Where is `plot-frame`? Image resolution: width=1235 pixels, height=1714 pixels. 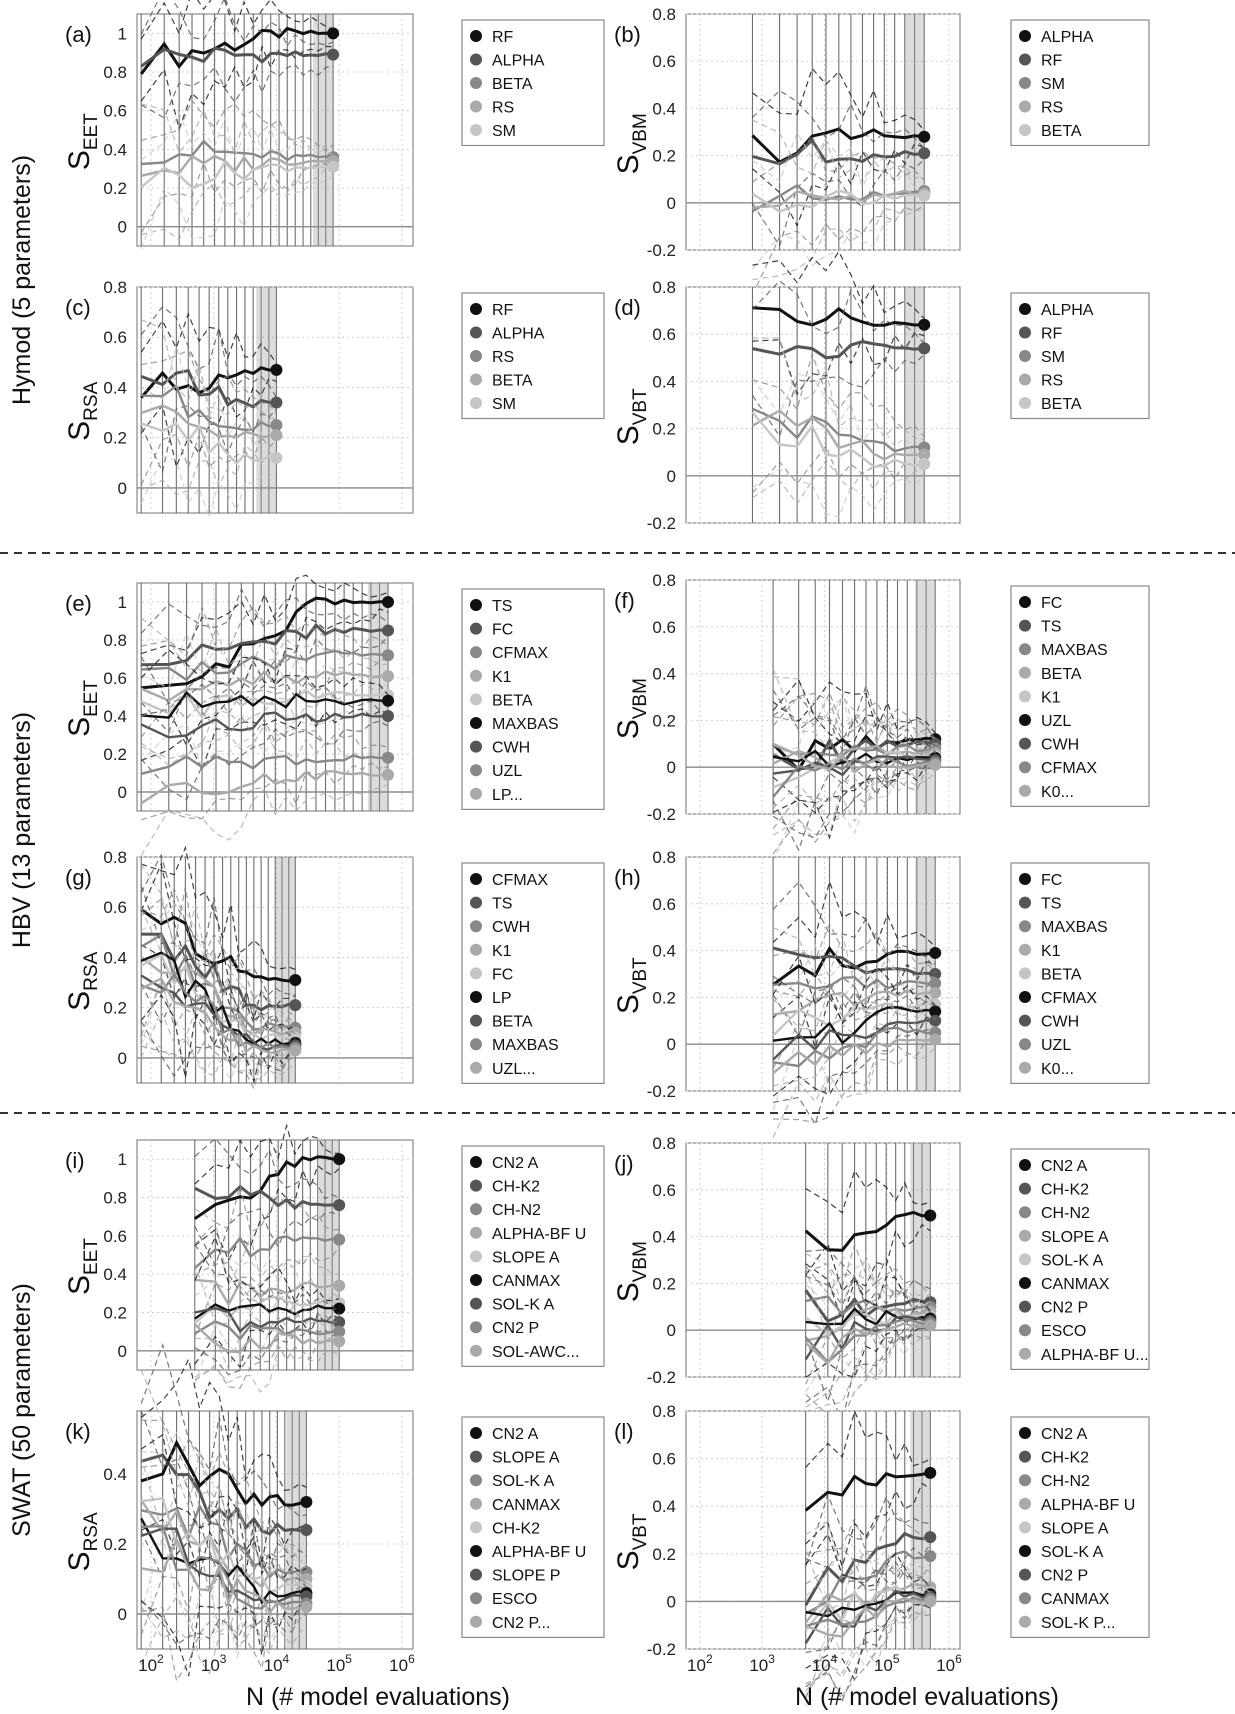
plot-frame is located at coordinates (275, 1255).